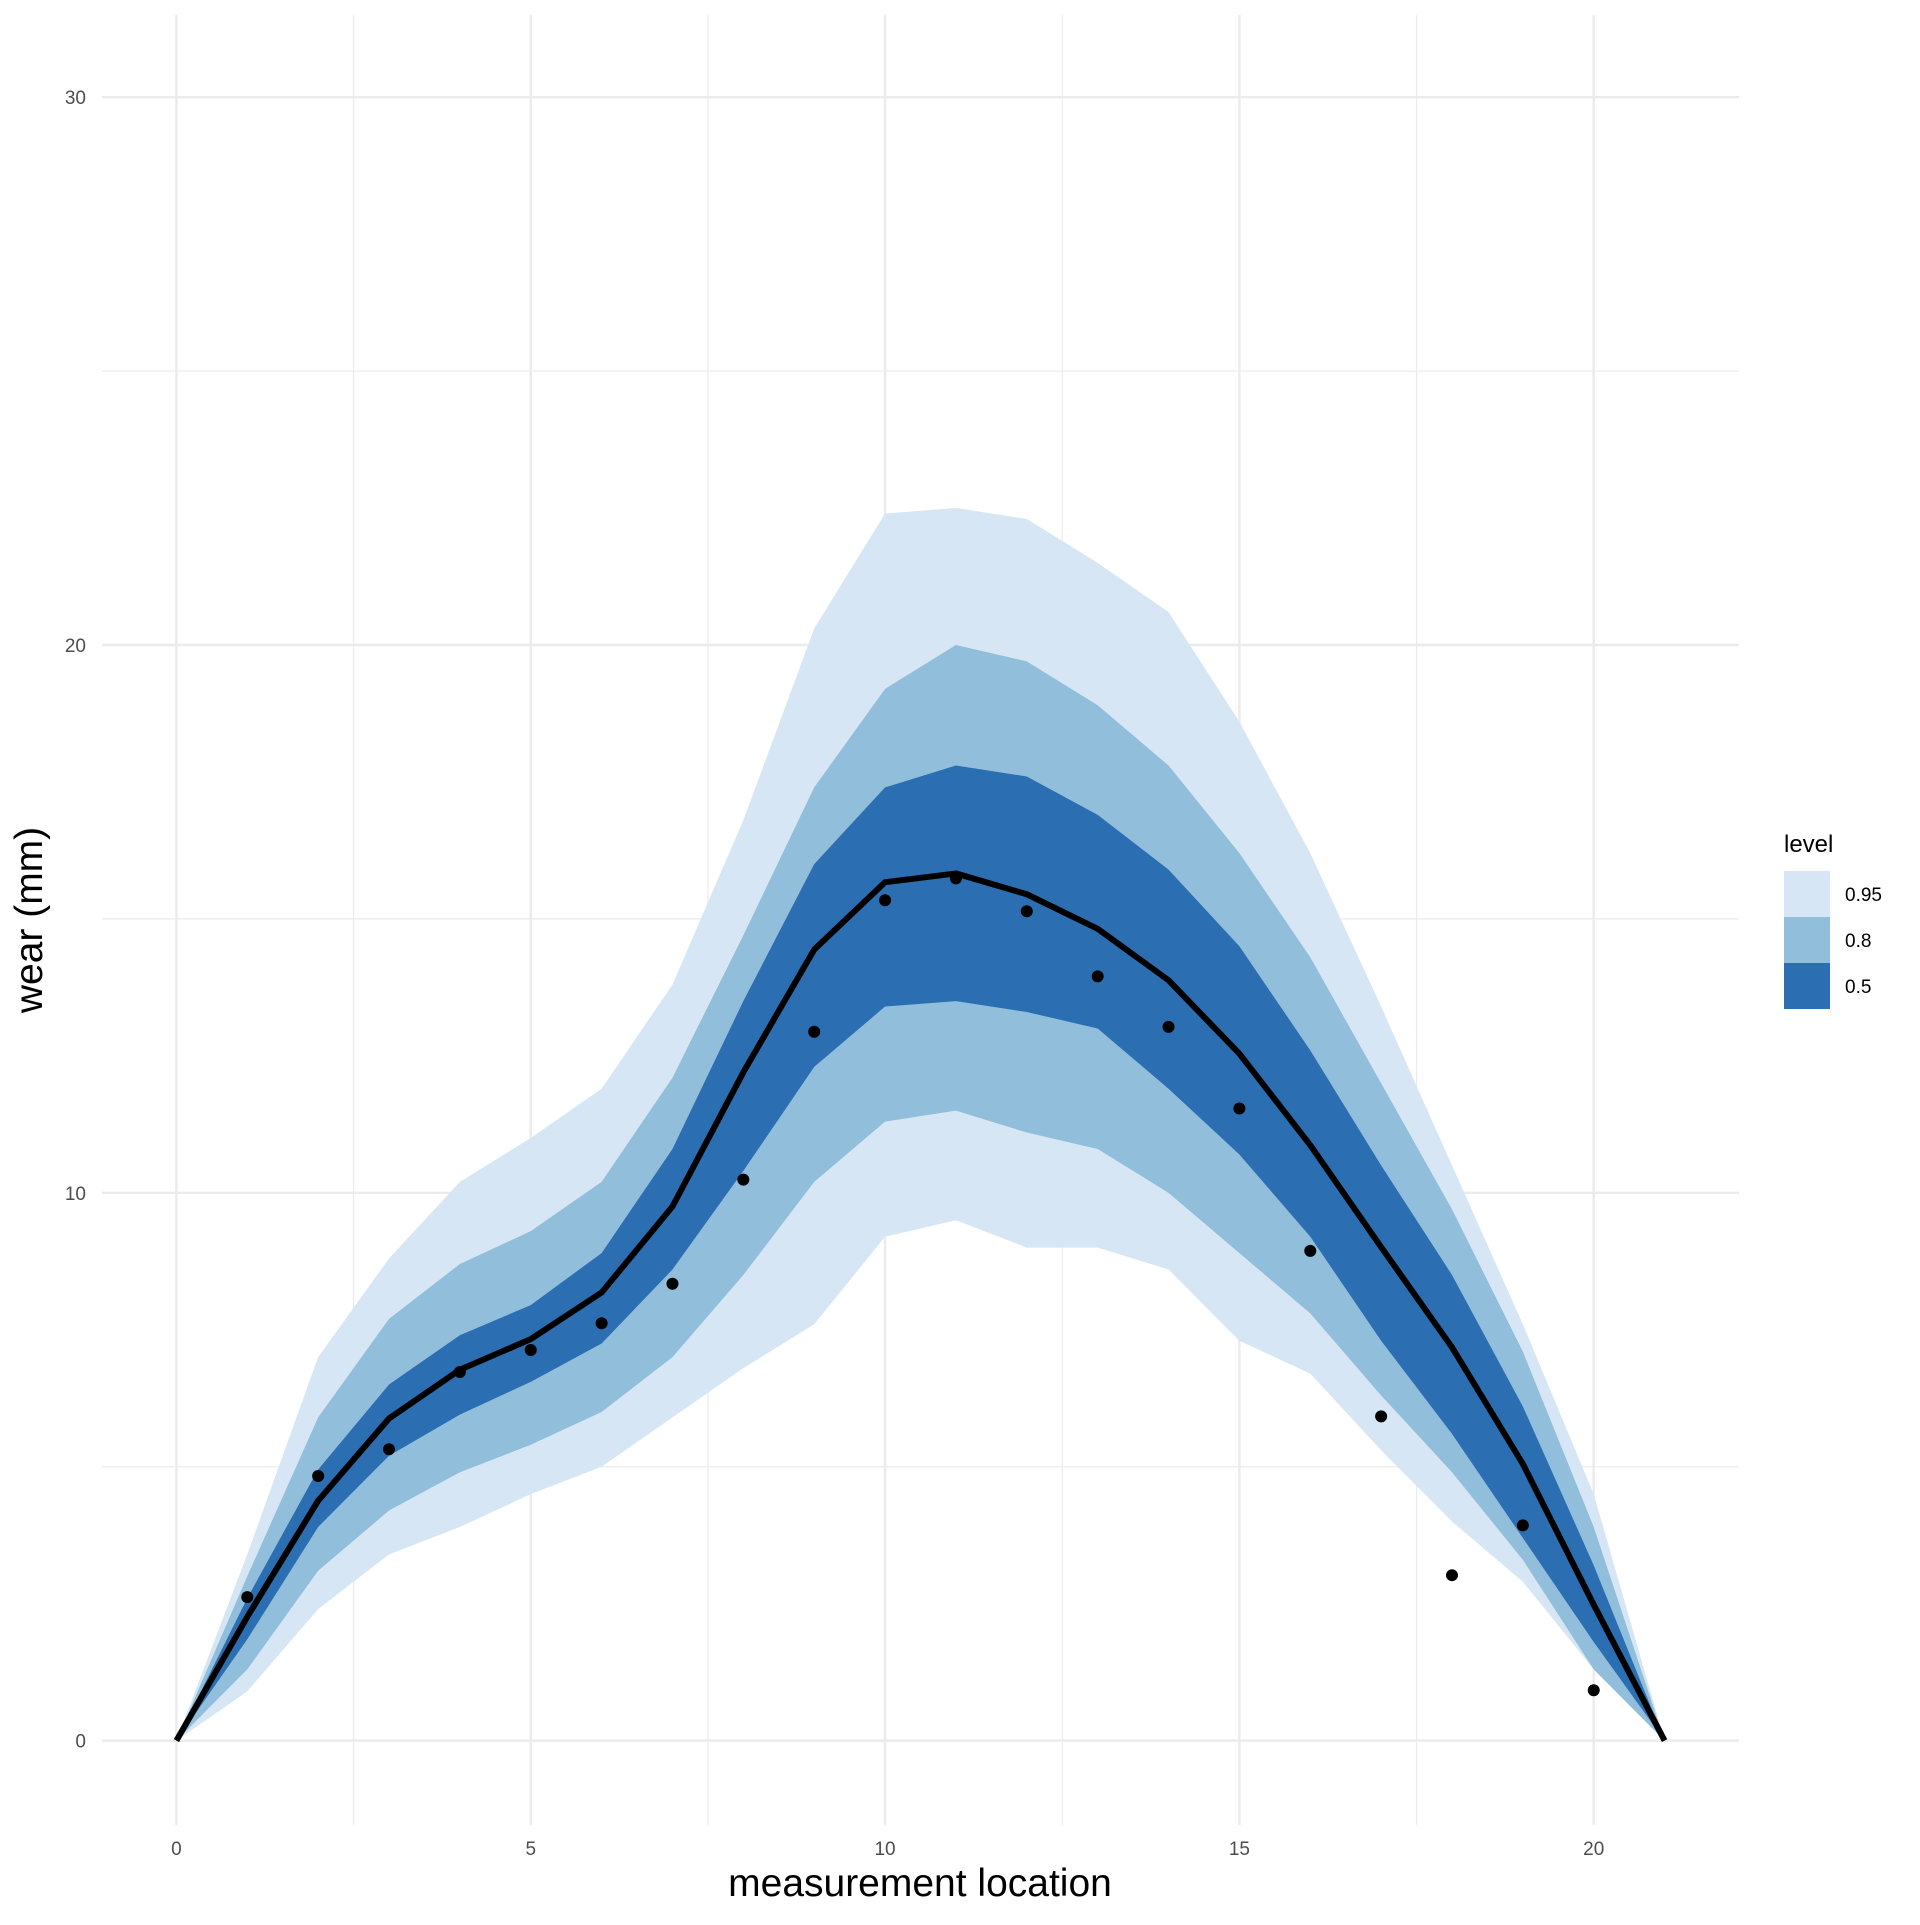  I want to click on x-tick-label: 20, so click(1593, 1849).